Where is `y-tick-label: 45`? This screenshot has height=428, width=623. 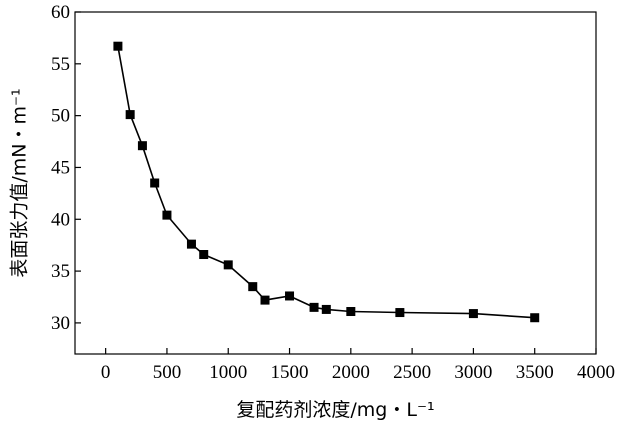 y-tick-label: 45 is located at coordinates (60, 167).